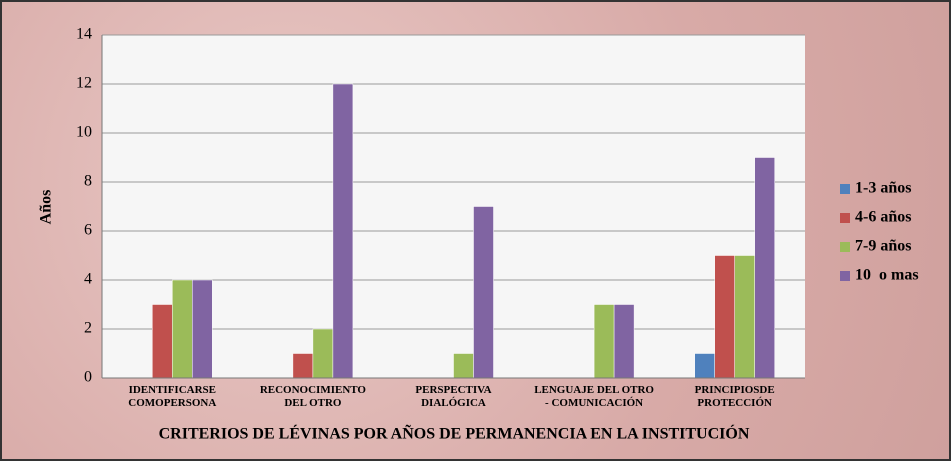 The width and height of the screenshot is (951, 461). What do you see at coordinates (88, 230) in the screenshot?
I see `y-tick-label: 6` at bounding box center [88, 230].